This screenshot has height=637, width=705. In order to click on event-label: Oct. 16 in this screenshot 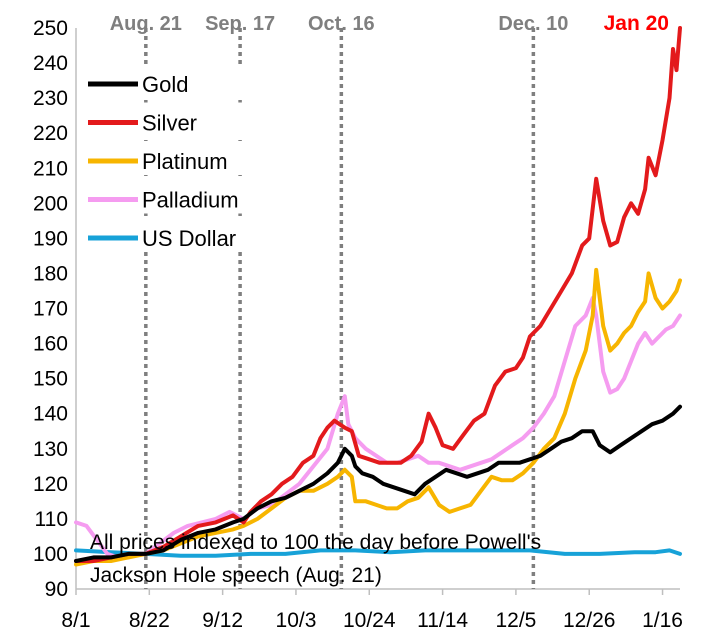, I will do `click(341, 24)`.